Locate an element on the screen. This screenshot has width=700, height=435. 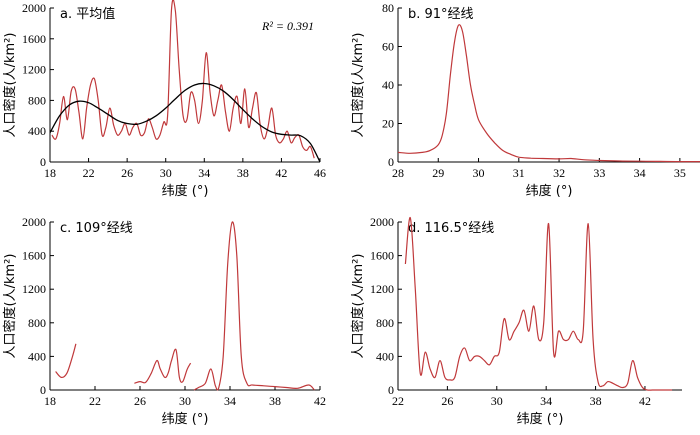
x-tick-label: 29 is located at coordinates (438, 173).